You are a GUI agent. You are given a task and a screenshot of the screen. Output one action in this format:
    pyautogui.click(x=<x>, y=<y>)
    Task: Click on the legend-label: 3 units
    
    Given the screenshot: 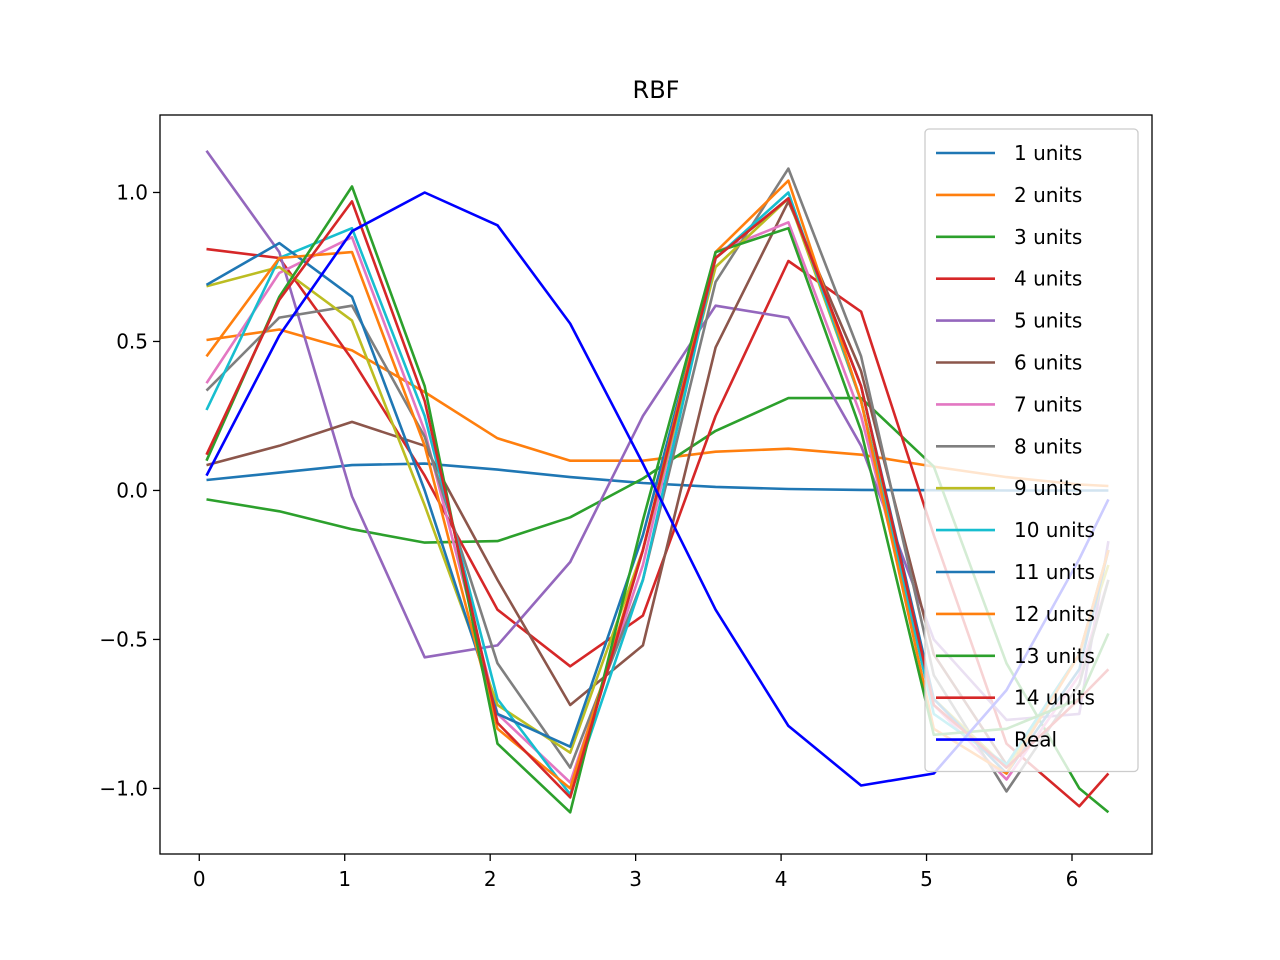 What is the action you would take?
    pyautogui.click(x=1048, y=237)
    